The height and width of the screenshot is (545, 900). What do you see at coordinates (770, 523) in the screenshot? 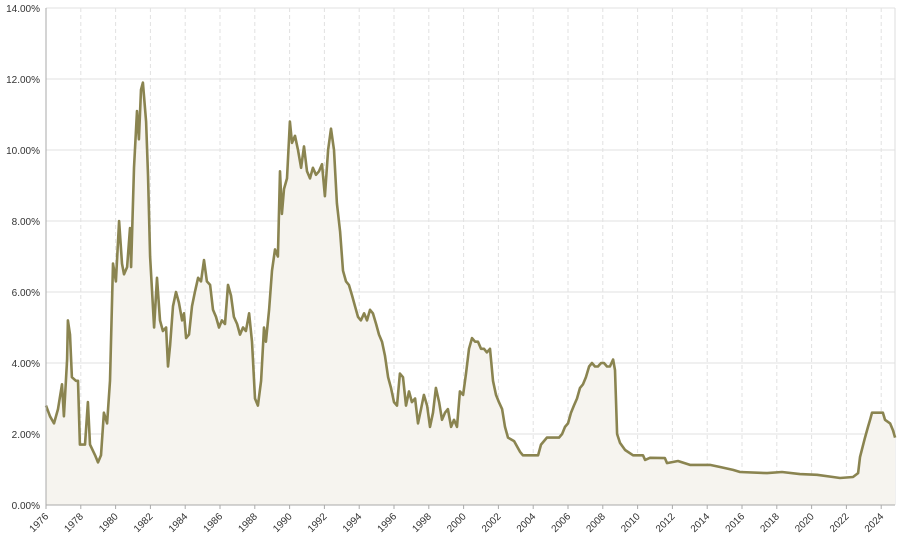
I see `x-tick-label: 2018` at bounding box center [770, 523].